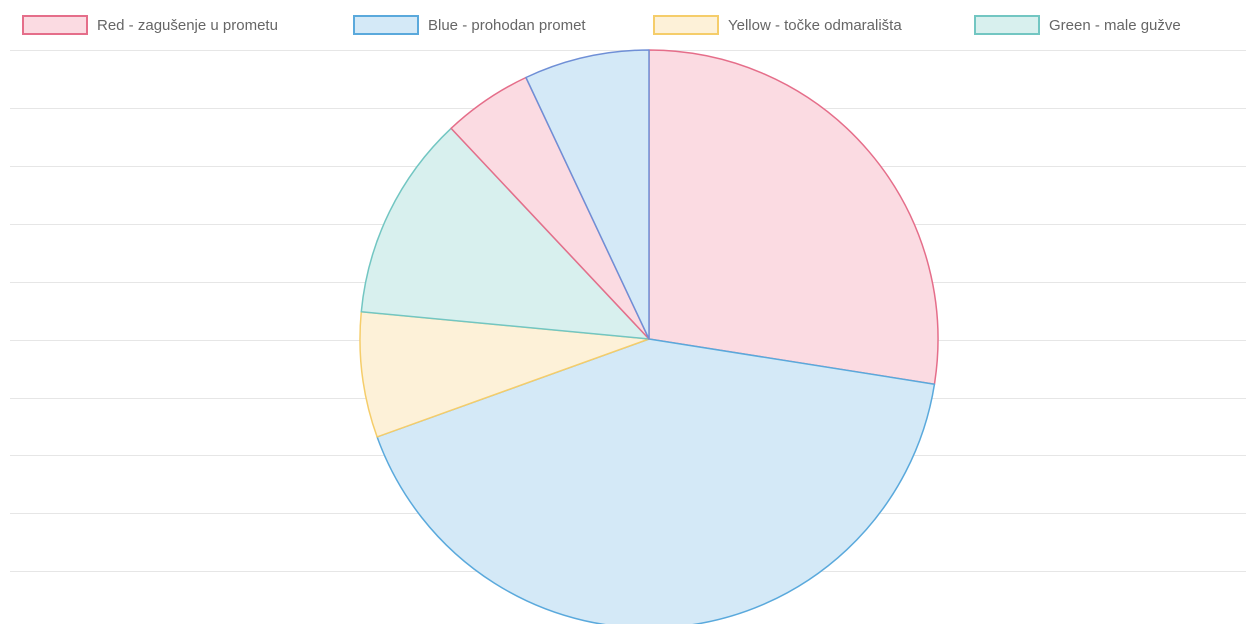 Image resolution: width=1248 pixels, height=624 pixels. I want to click on legend-item-red: Red - zagušenje u prometu, so click(150, 25).